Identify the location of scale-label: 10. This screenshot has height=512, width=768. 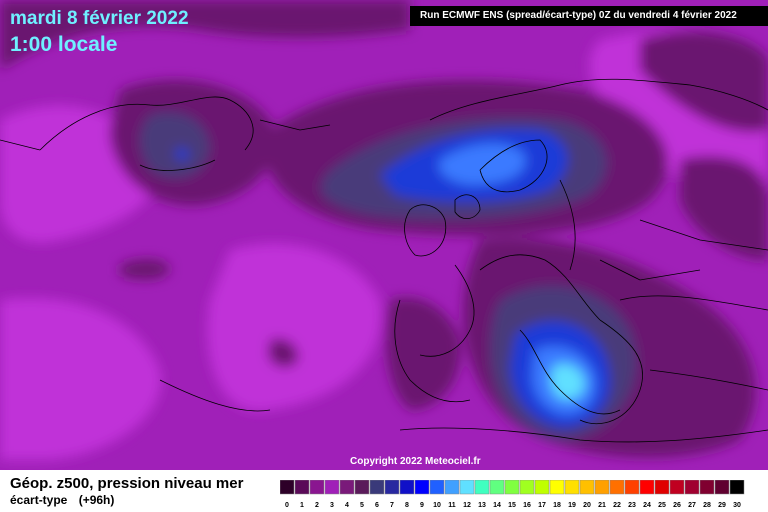
(437, 505).